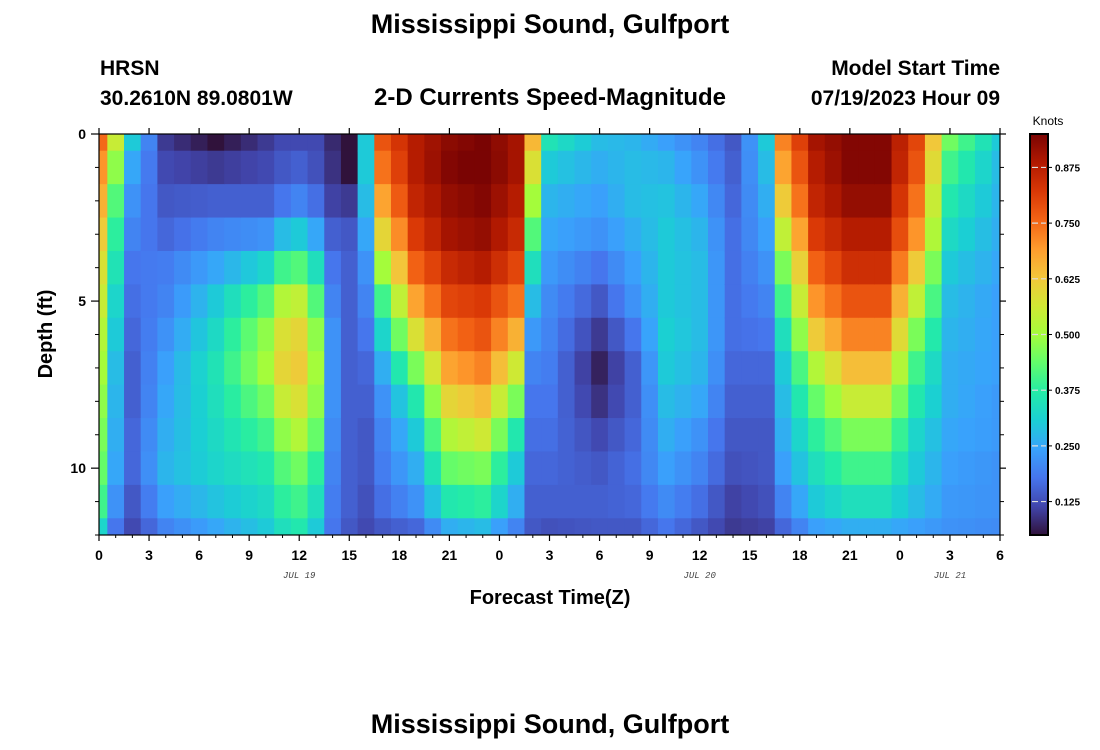 This screenshot has height=750, width=1100. Describe the element at coordinates (1067, 168) in the screenshot. I see `colorbar-tick-label: 0.875` at that location.